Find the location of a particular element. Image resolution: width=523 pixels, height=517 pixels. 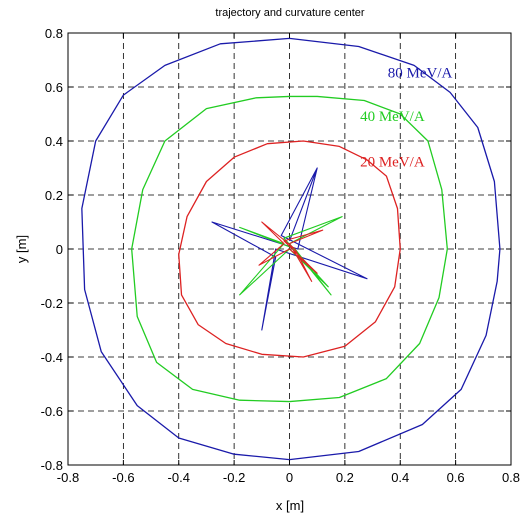

y-tick-label: 0 is located at coordinates (59, 249).